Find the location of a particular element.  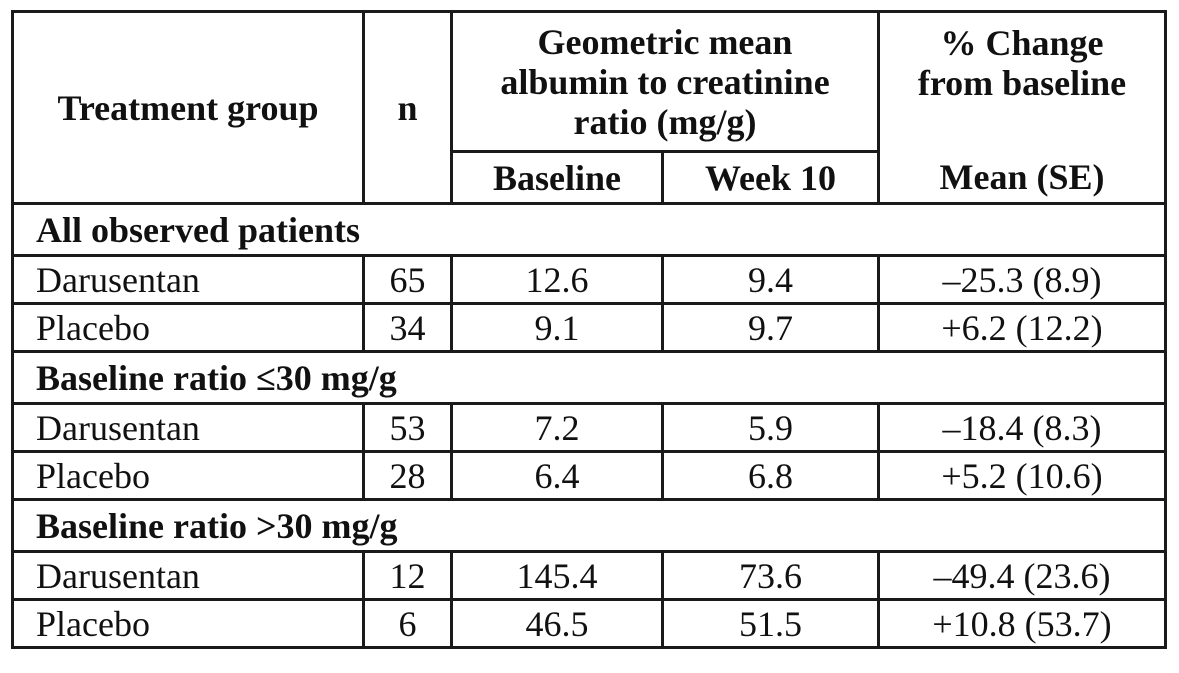

cell-n: 6 is located at coordinates (407, 623).